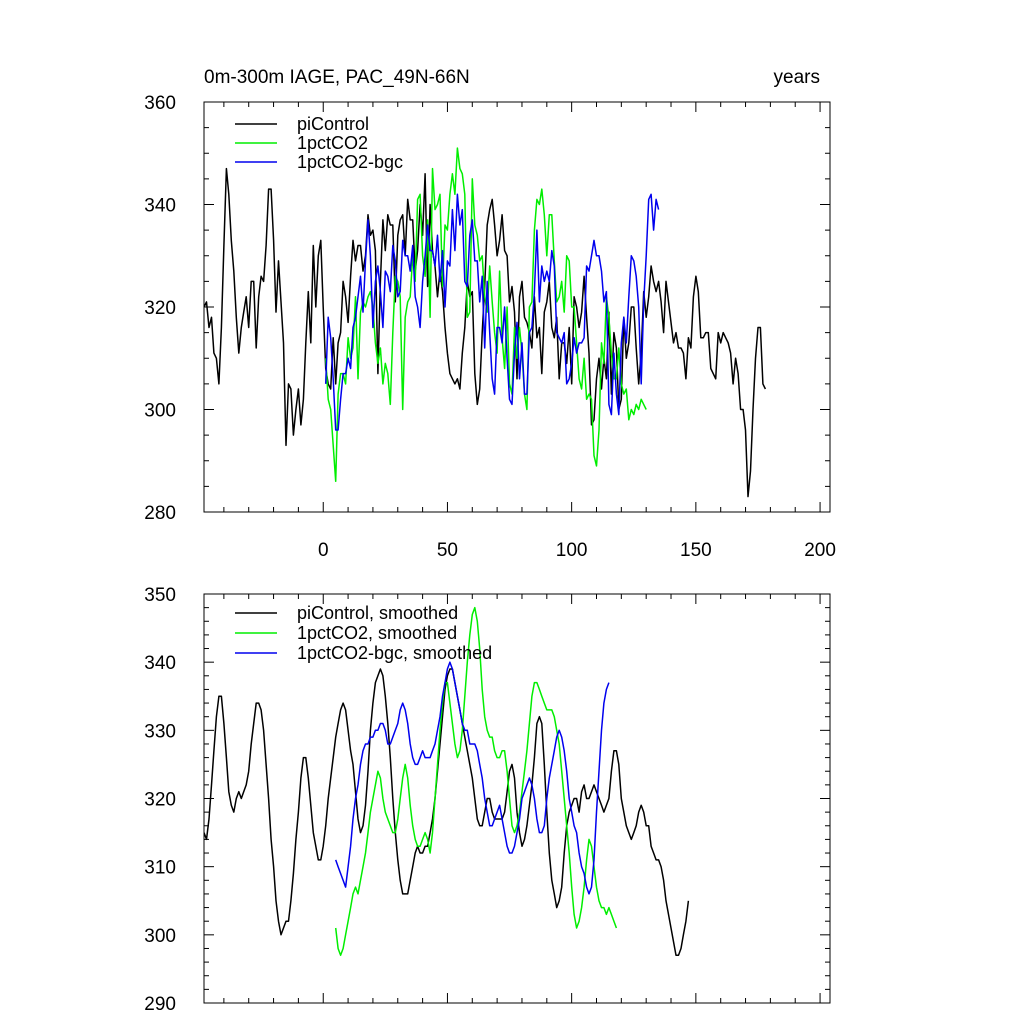  I want to click on y-tick-label: 350, so click(160, 595).